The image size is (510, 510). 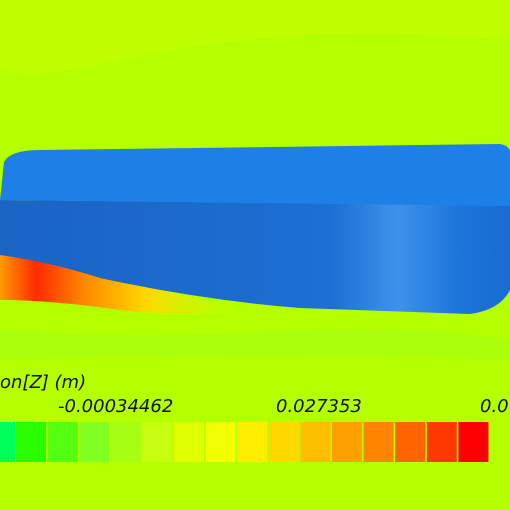 I want to click on wave-contour, so click(x=120, y=284).